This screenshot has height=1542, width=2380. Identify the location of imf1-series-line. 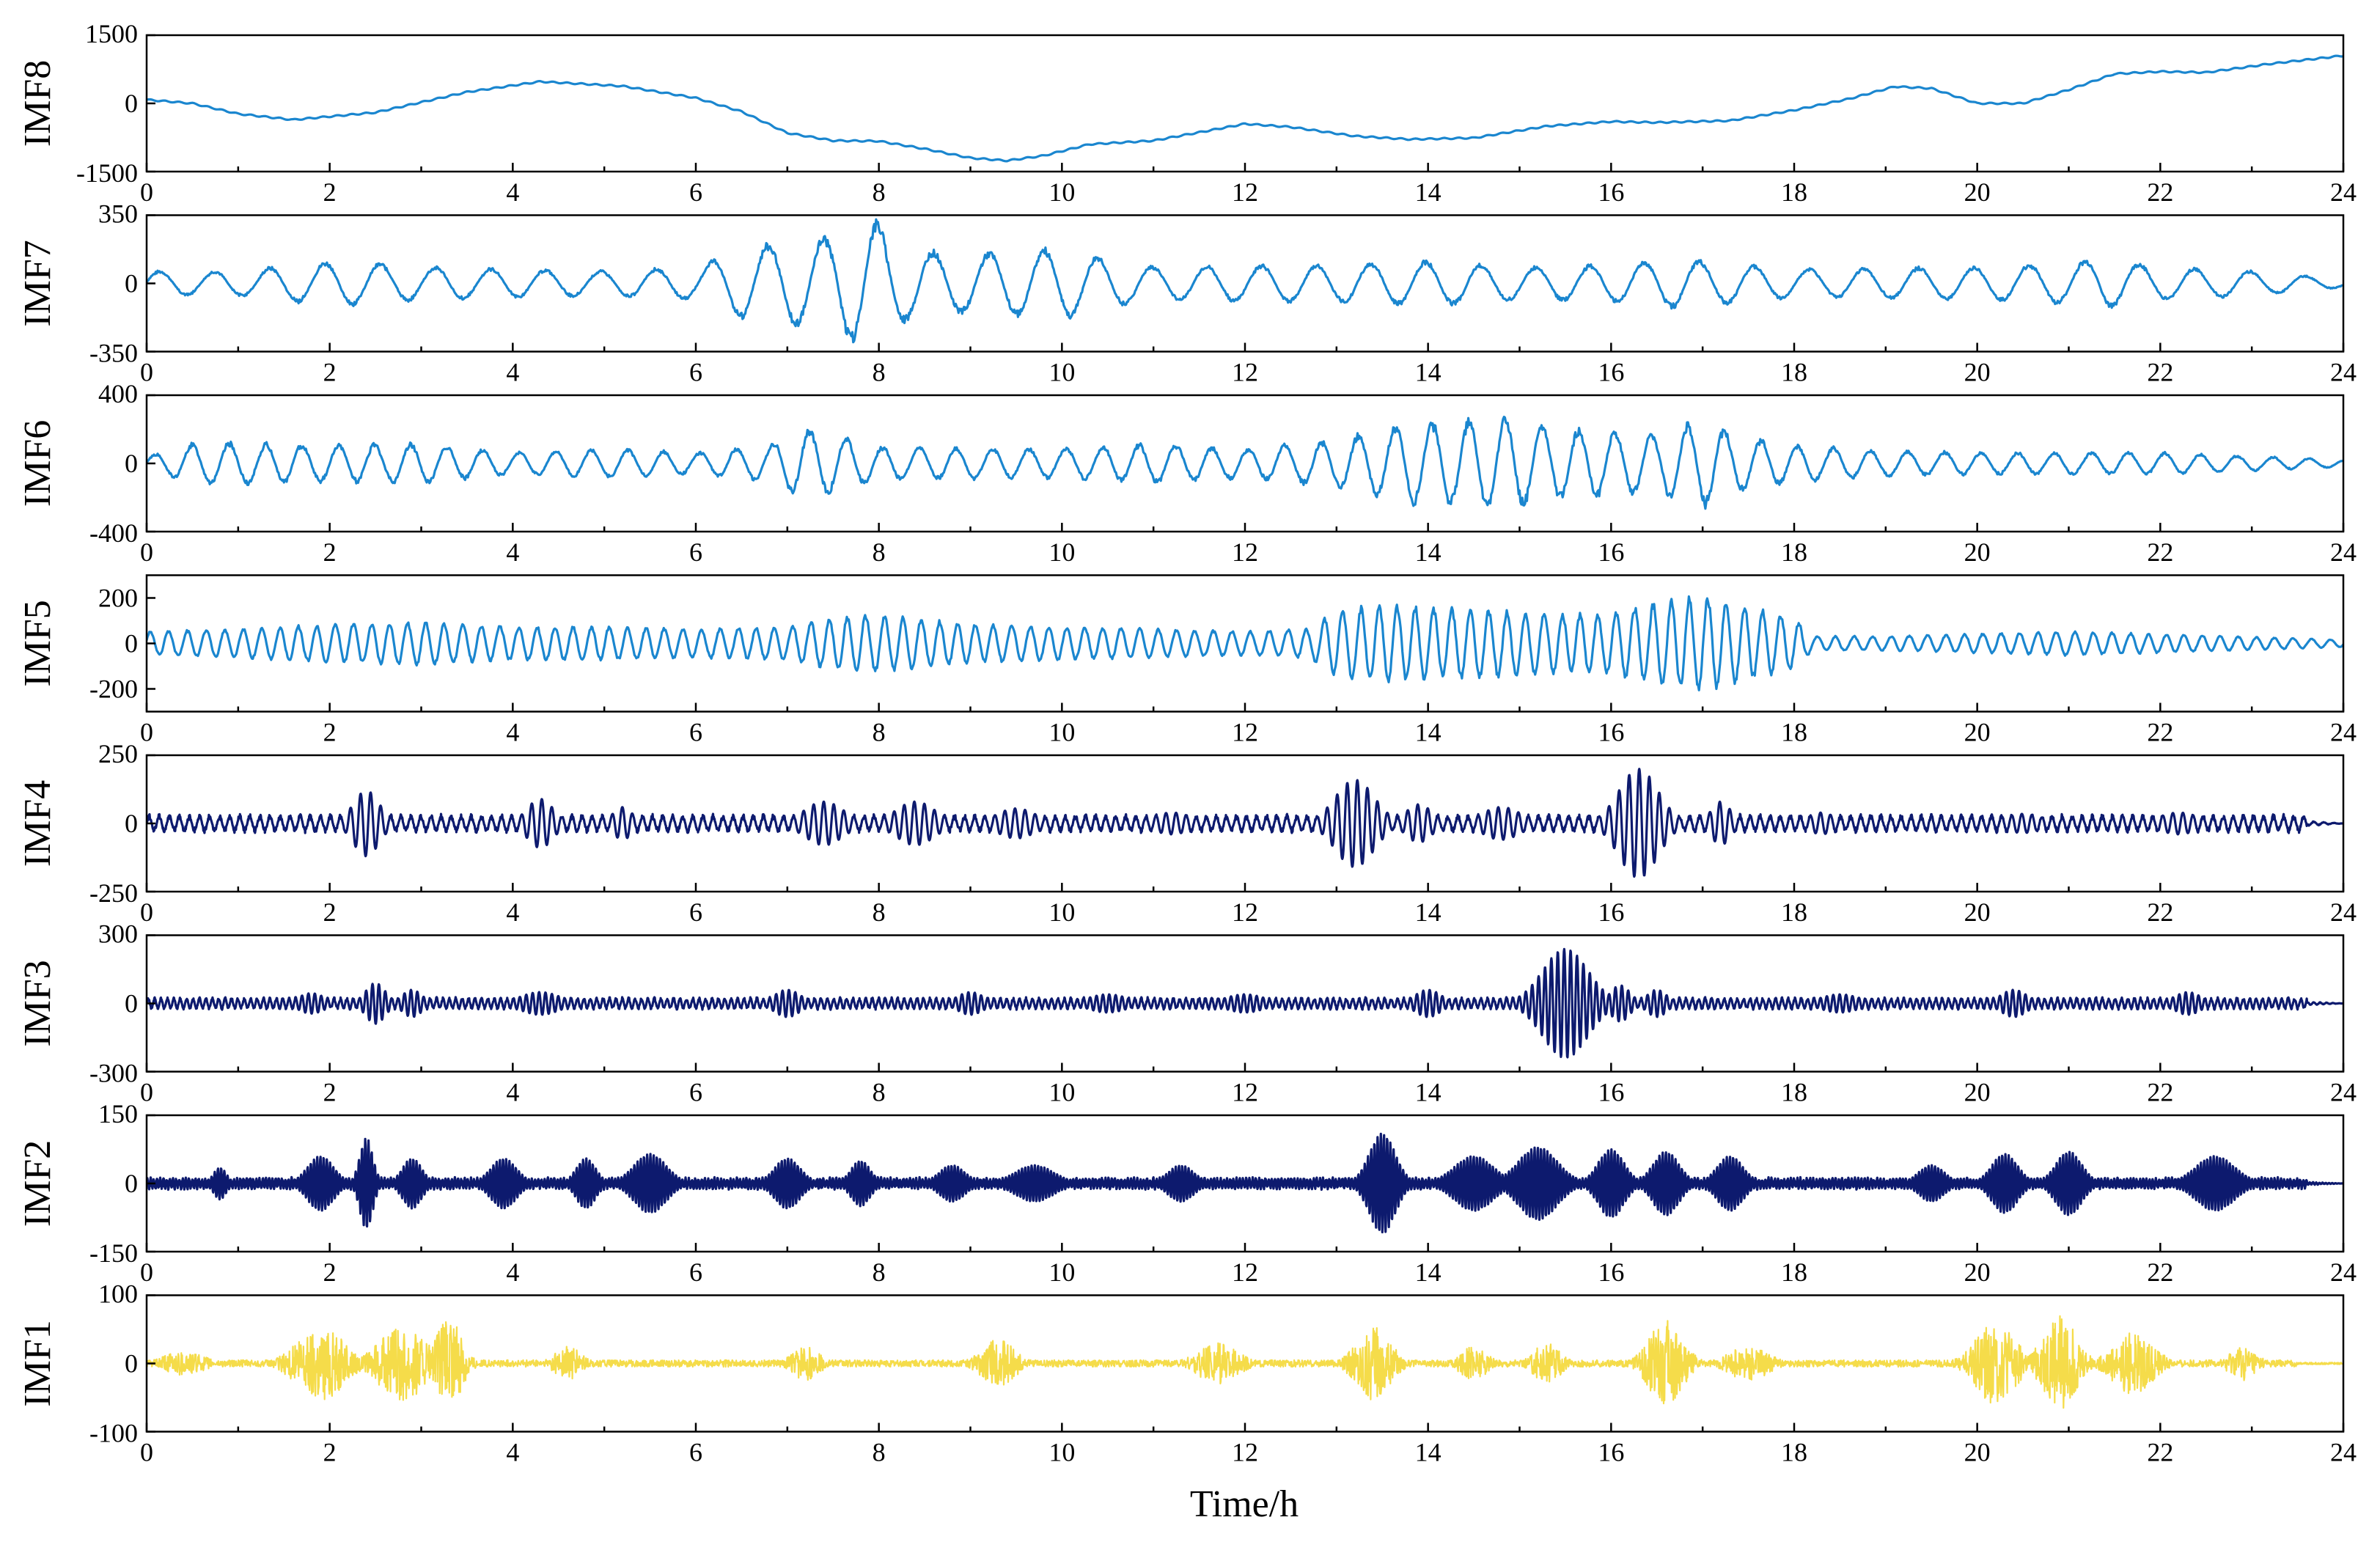
(1245, 1362).